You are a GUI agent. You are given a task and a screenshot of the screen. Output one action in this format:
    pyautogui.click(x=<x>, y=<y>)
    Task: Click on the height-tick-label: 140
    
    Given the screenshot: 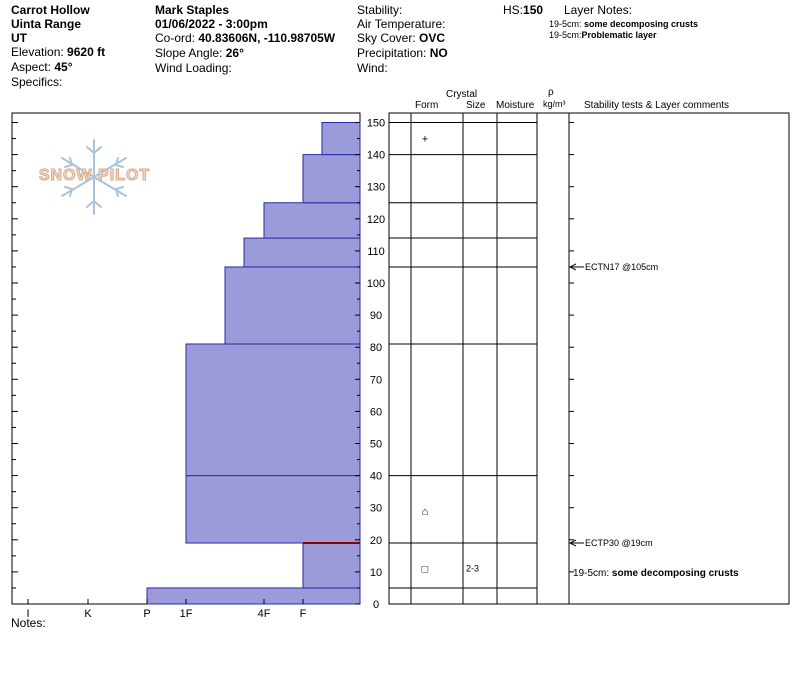 What is the action you would take?
    pyautogui.click(x=376, y=156)
    